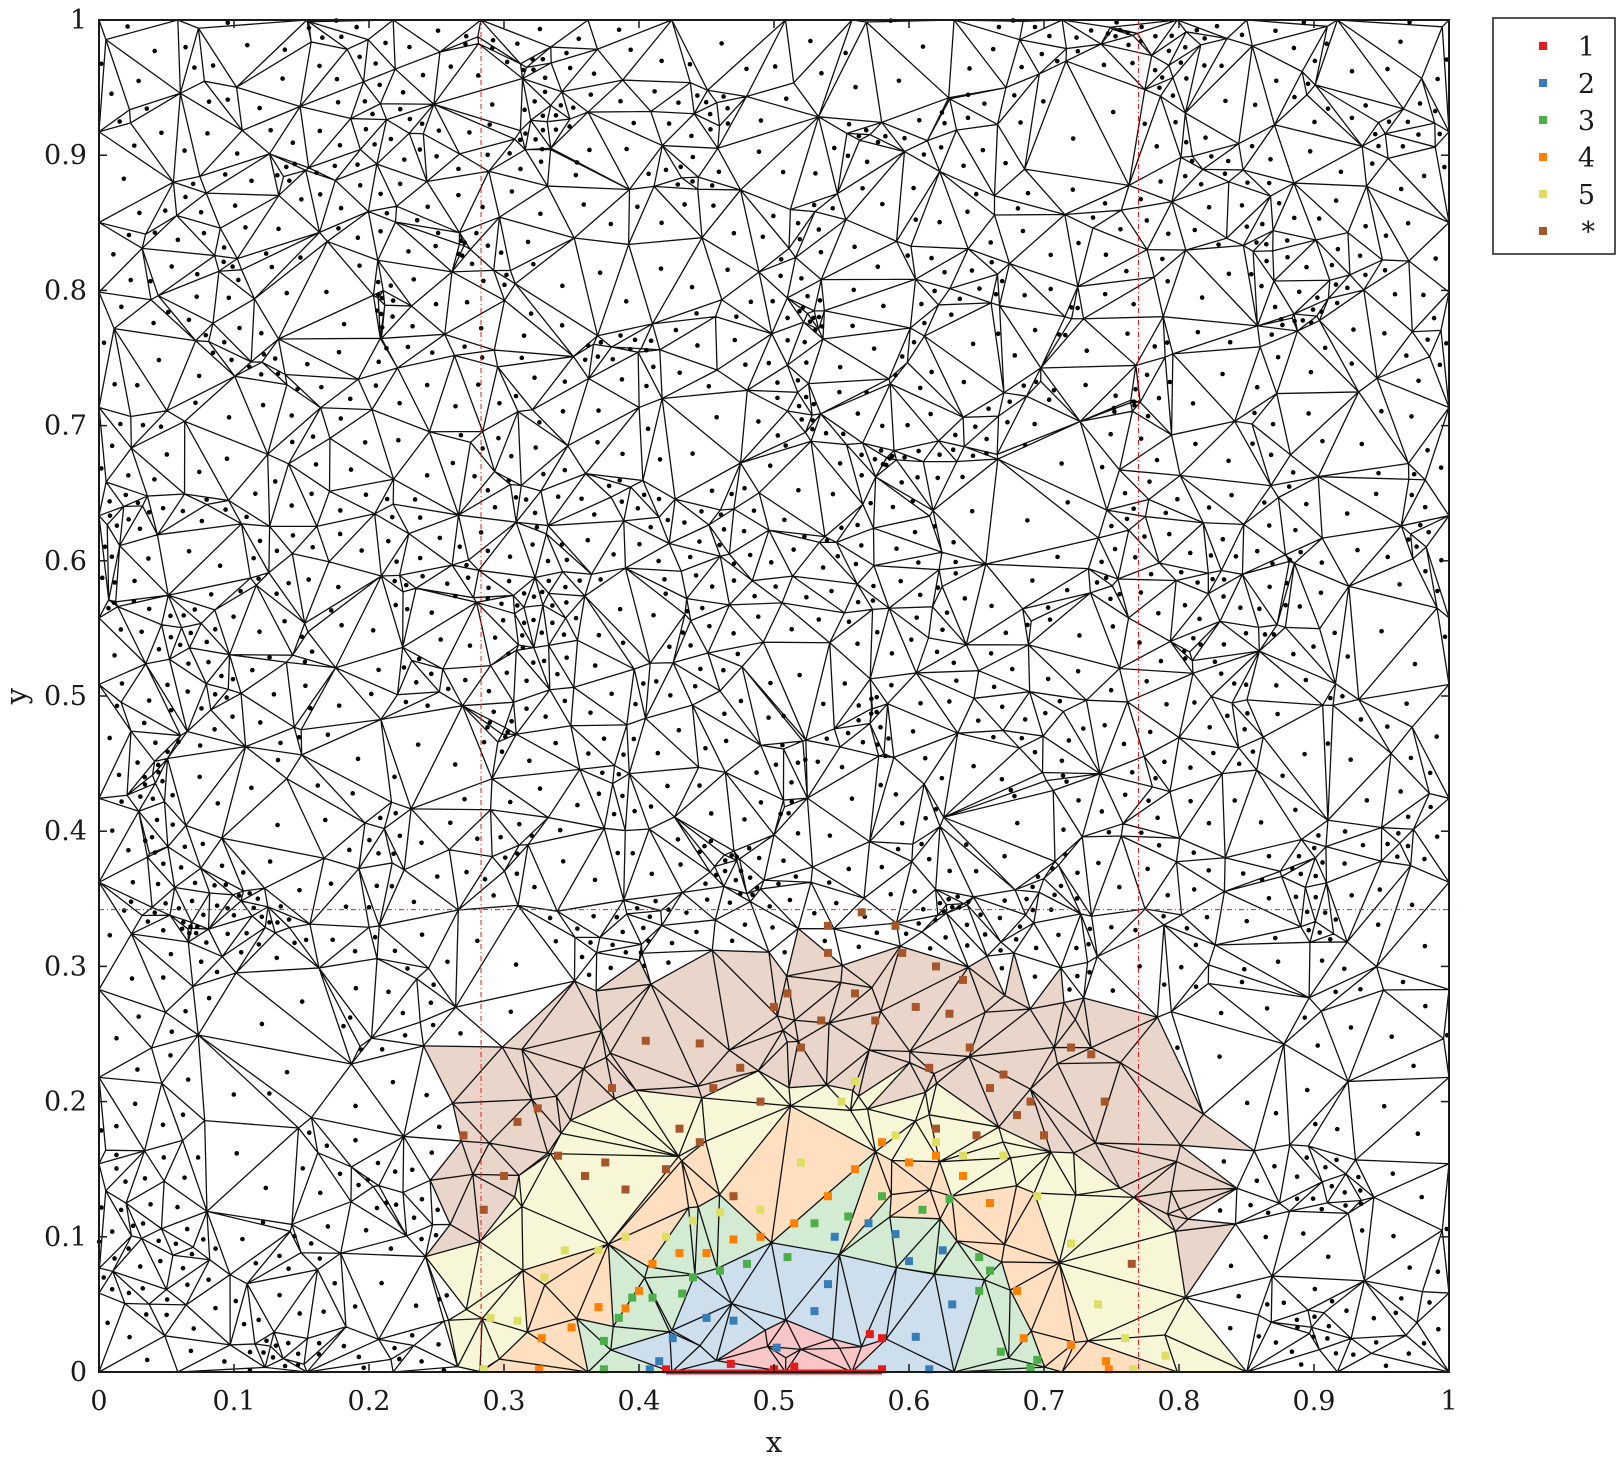 This screenshot has height=1462, width=1623. Describe the element at coordinates (1586, 158) in the screenshot. I see `legend-label: 4` at that location.